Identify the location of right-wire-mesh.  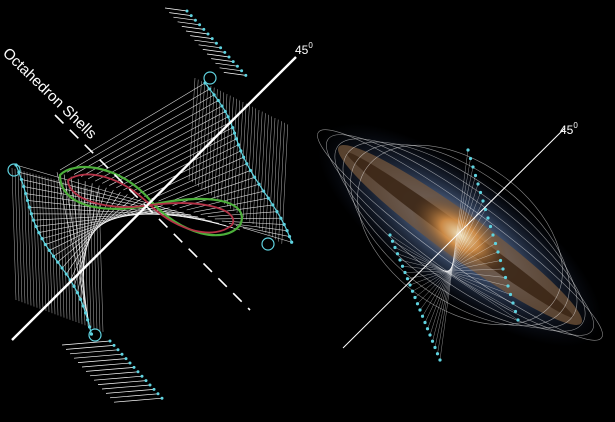
(454, 255).